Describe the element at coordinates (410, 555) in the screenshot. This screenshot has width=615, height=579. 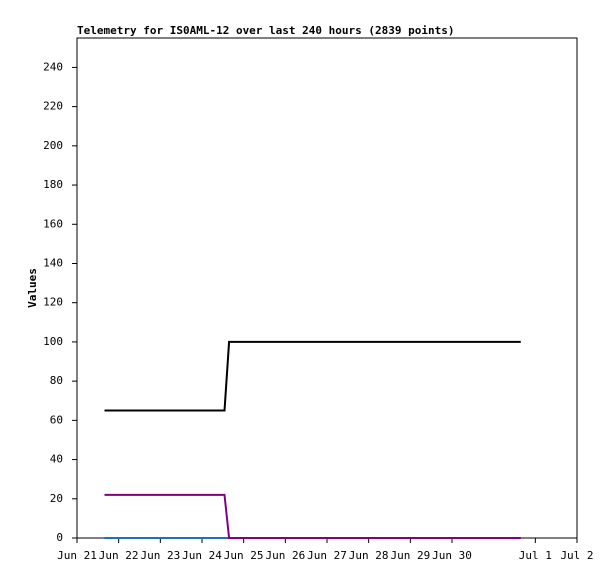
I see `x-tick-label: Jun 29` at that location.